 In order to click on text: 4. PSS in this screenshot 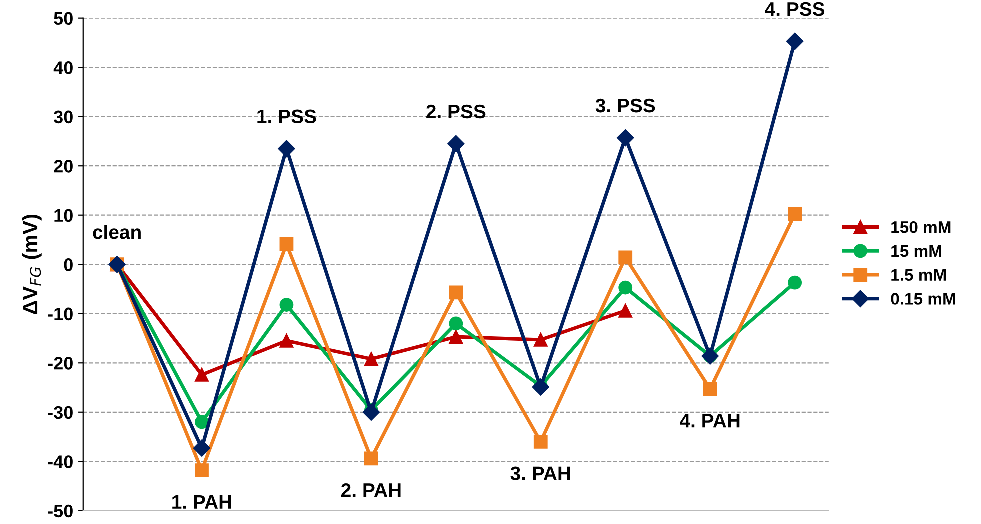, I will do `click(795, 9)`.